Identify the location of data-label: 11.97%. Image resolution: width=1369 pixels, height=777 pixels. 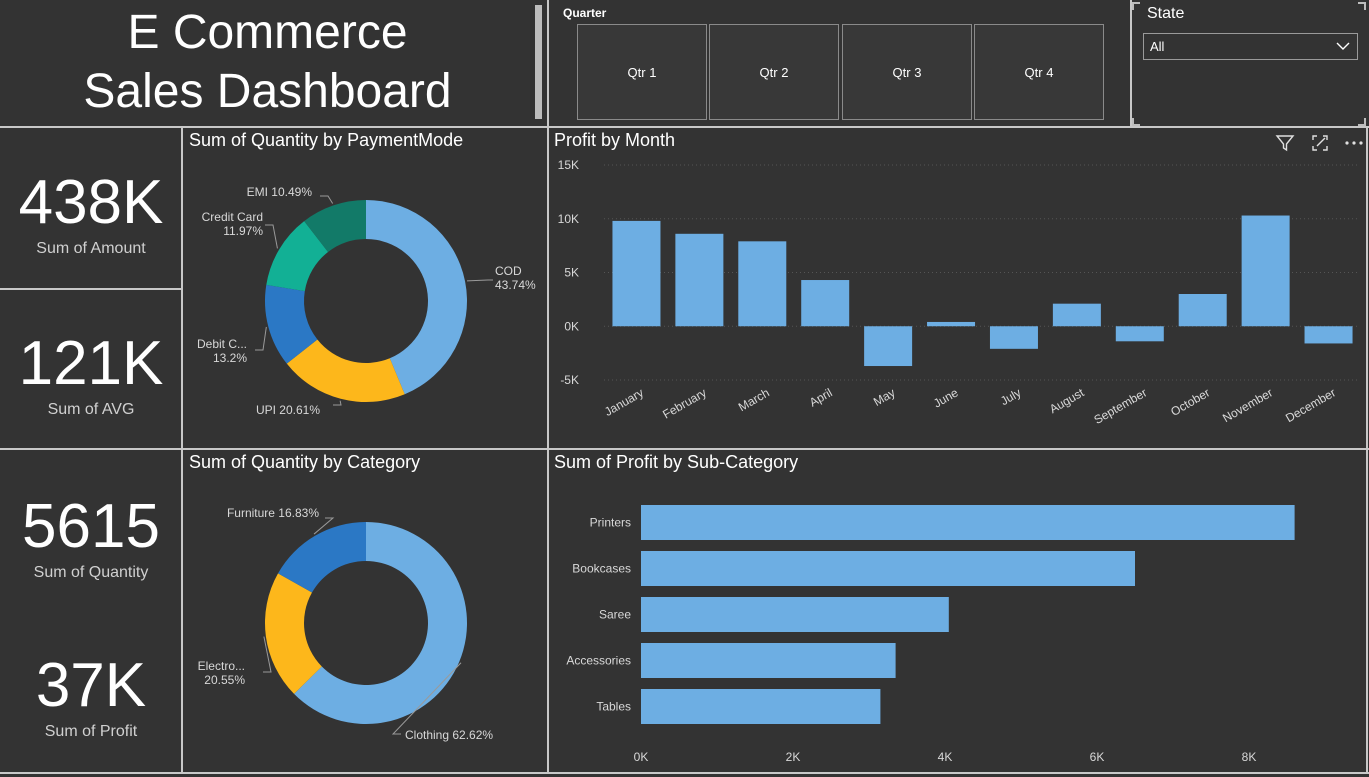
(243, 231).